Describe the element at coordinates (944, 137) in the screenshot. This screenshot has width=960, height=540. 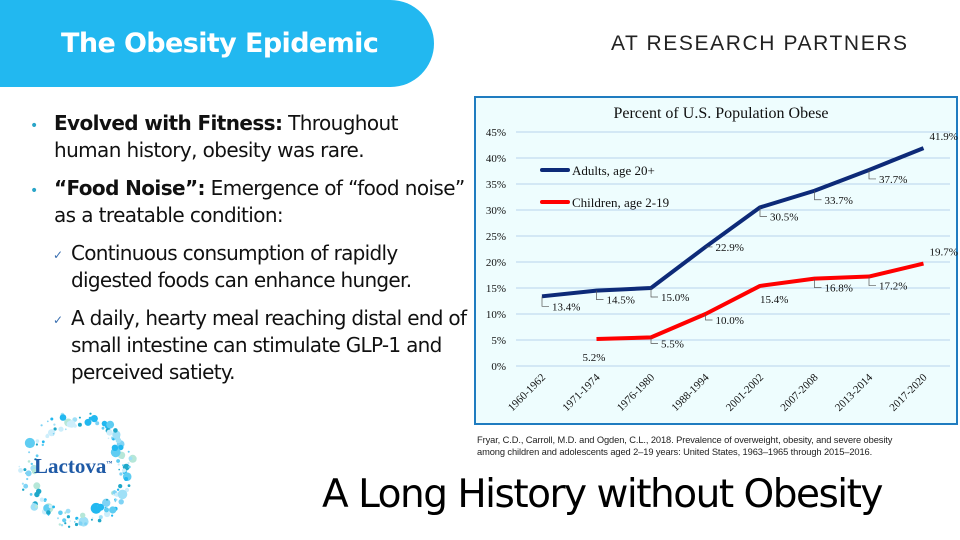
I see `data-label: 41.9%` at that location.